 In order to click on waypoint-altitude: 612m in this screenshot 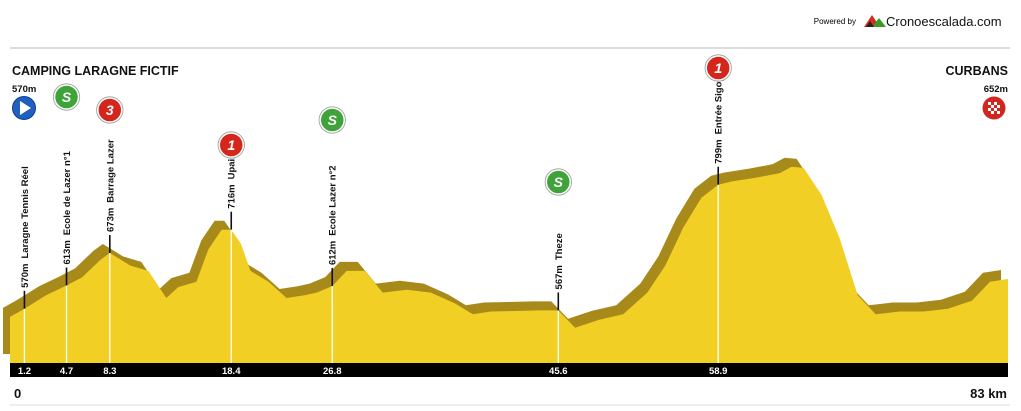, I will do `click(333, 253)`.